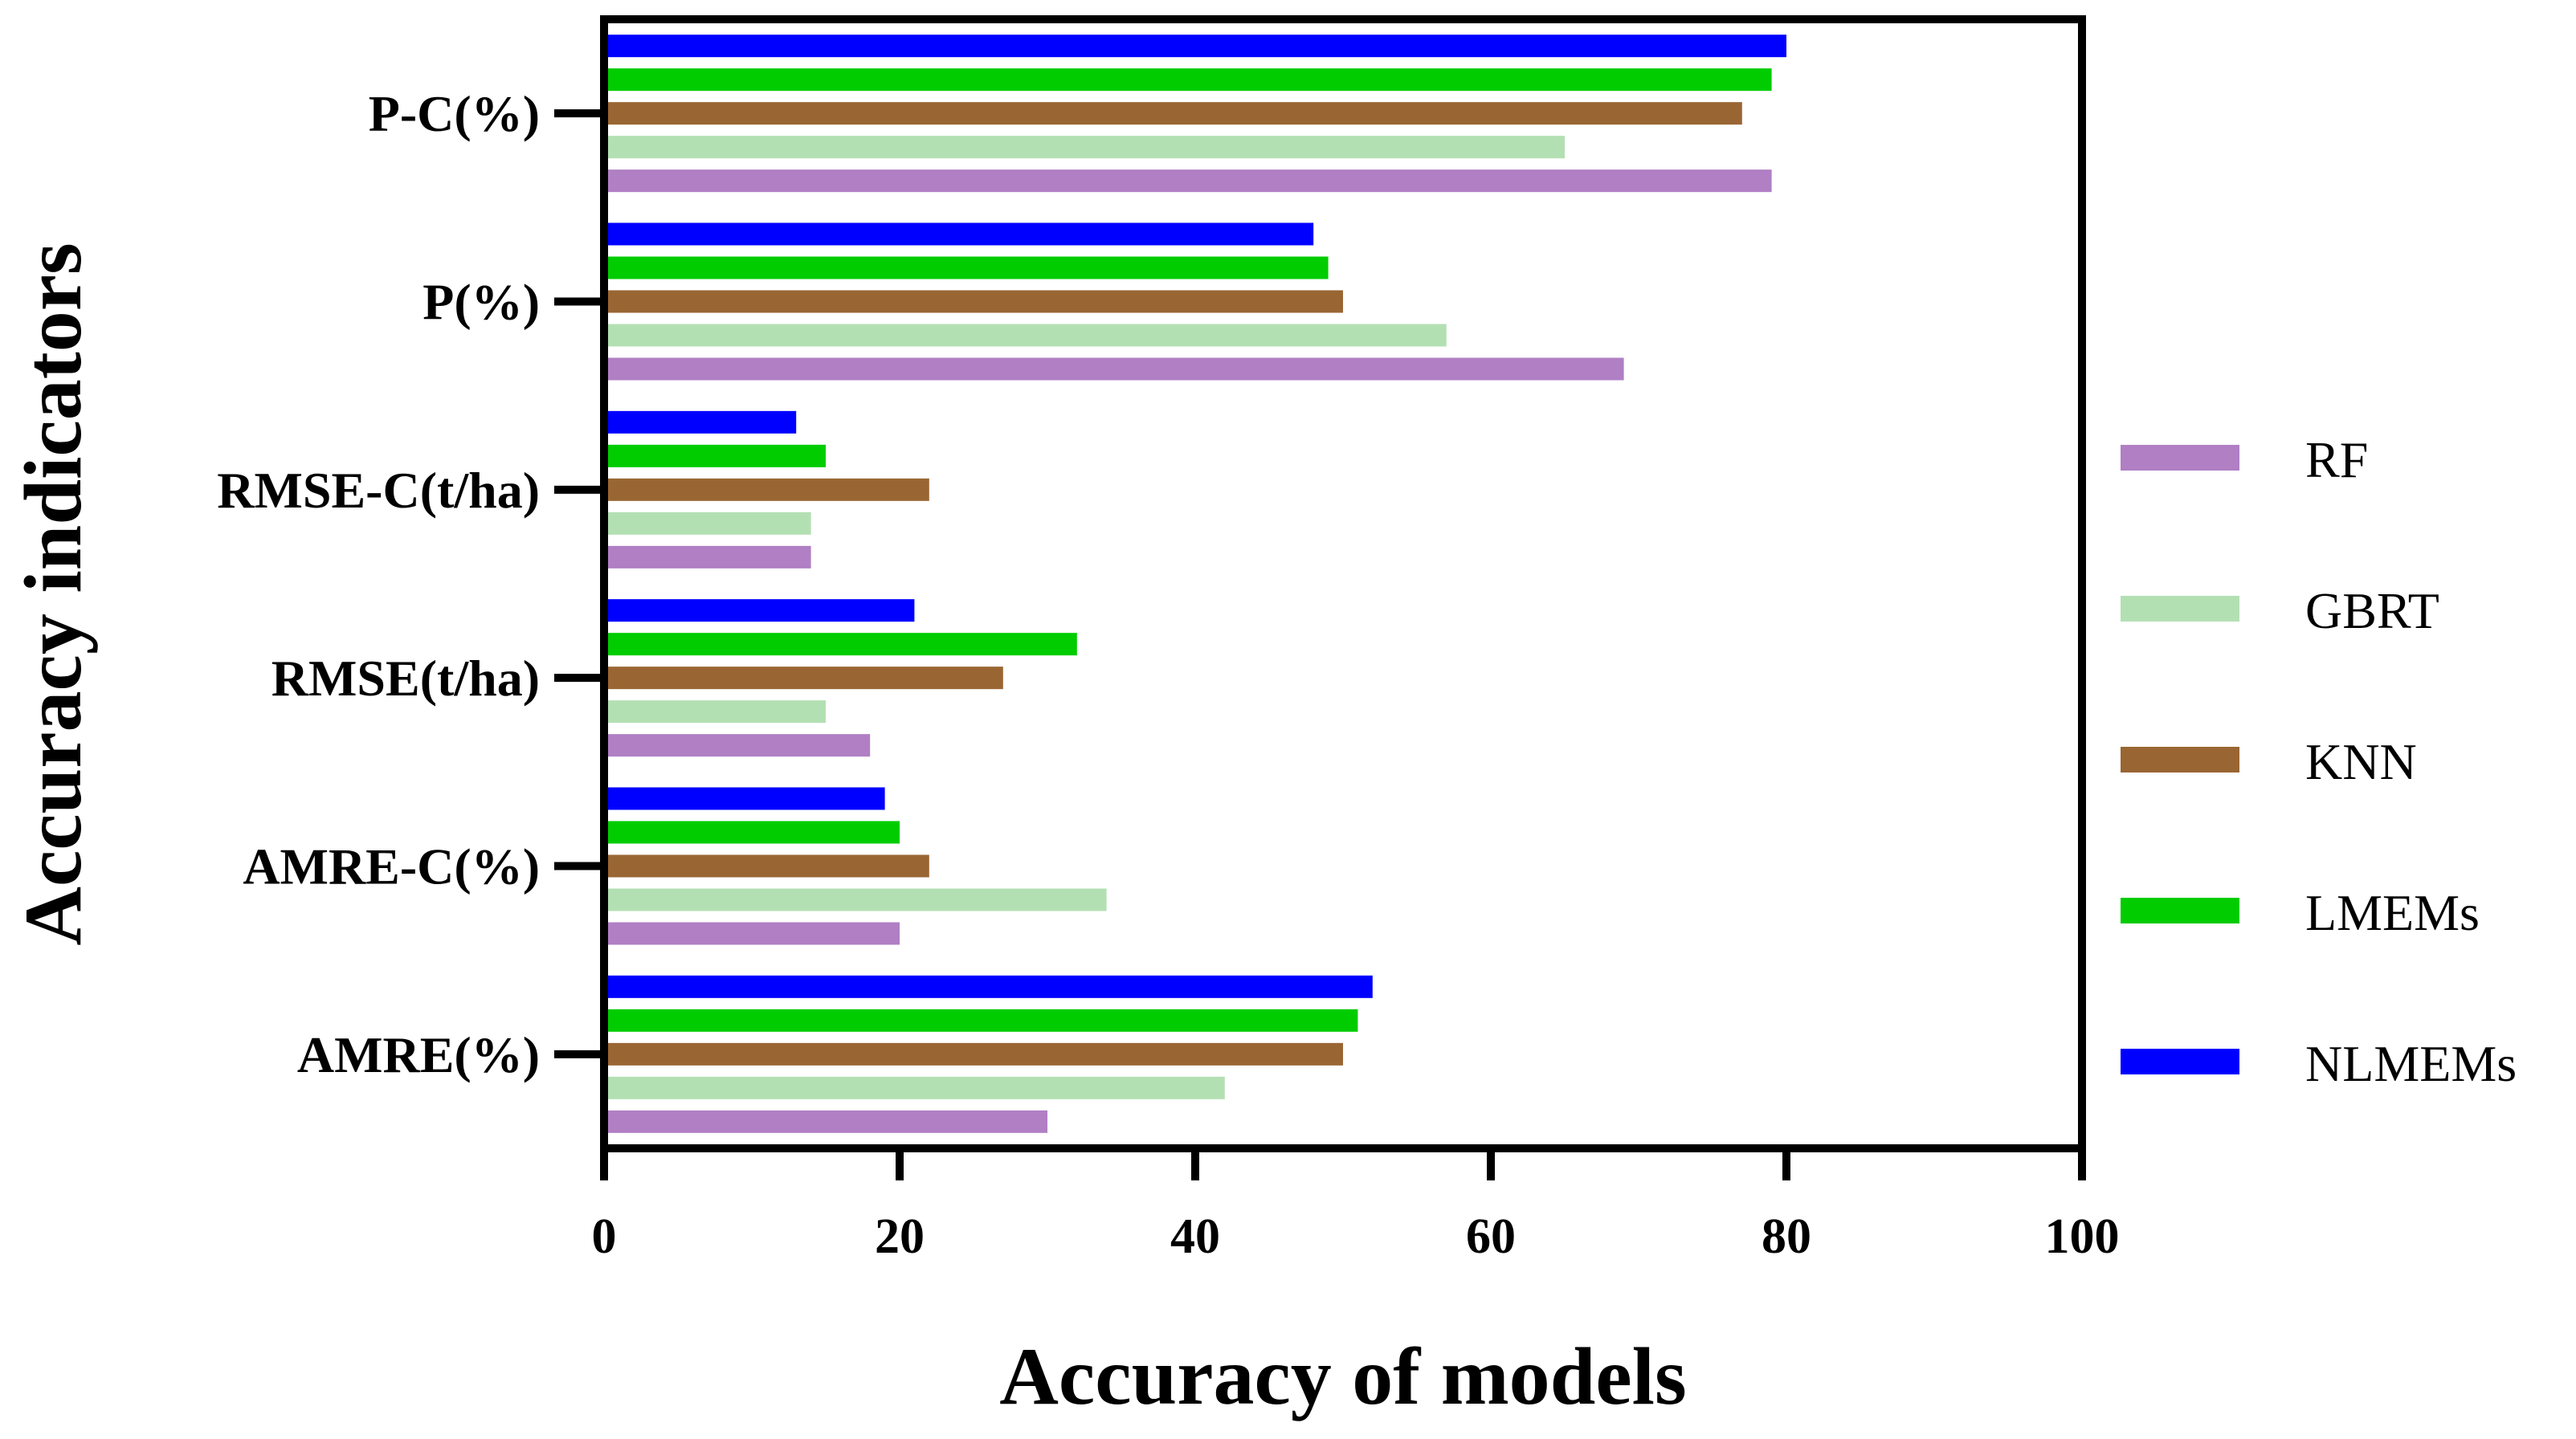  Describe the element at coordinates (1491, 1236) in the screenshot. I see `x-tick-label: 60` at that location.